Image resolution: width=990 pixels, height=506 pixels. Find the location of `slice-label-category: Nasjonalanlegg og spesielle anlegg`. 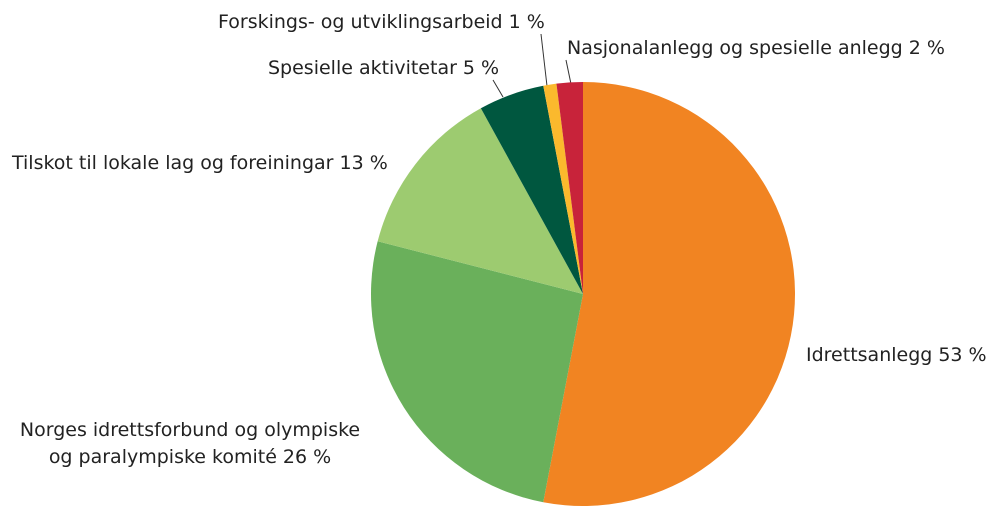

slice-label-category: Nasjonalanlegg og spesielle anlegg is located at coordinates (735, 48).